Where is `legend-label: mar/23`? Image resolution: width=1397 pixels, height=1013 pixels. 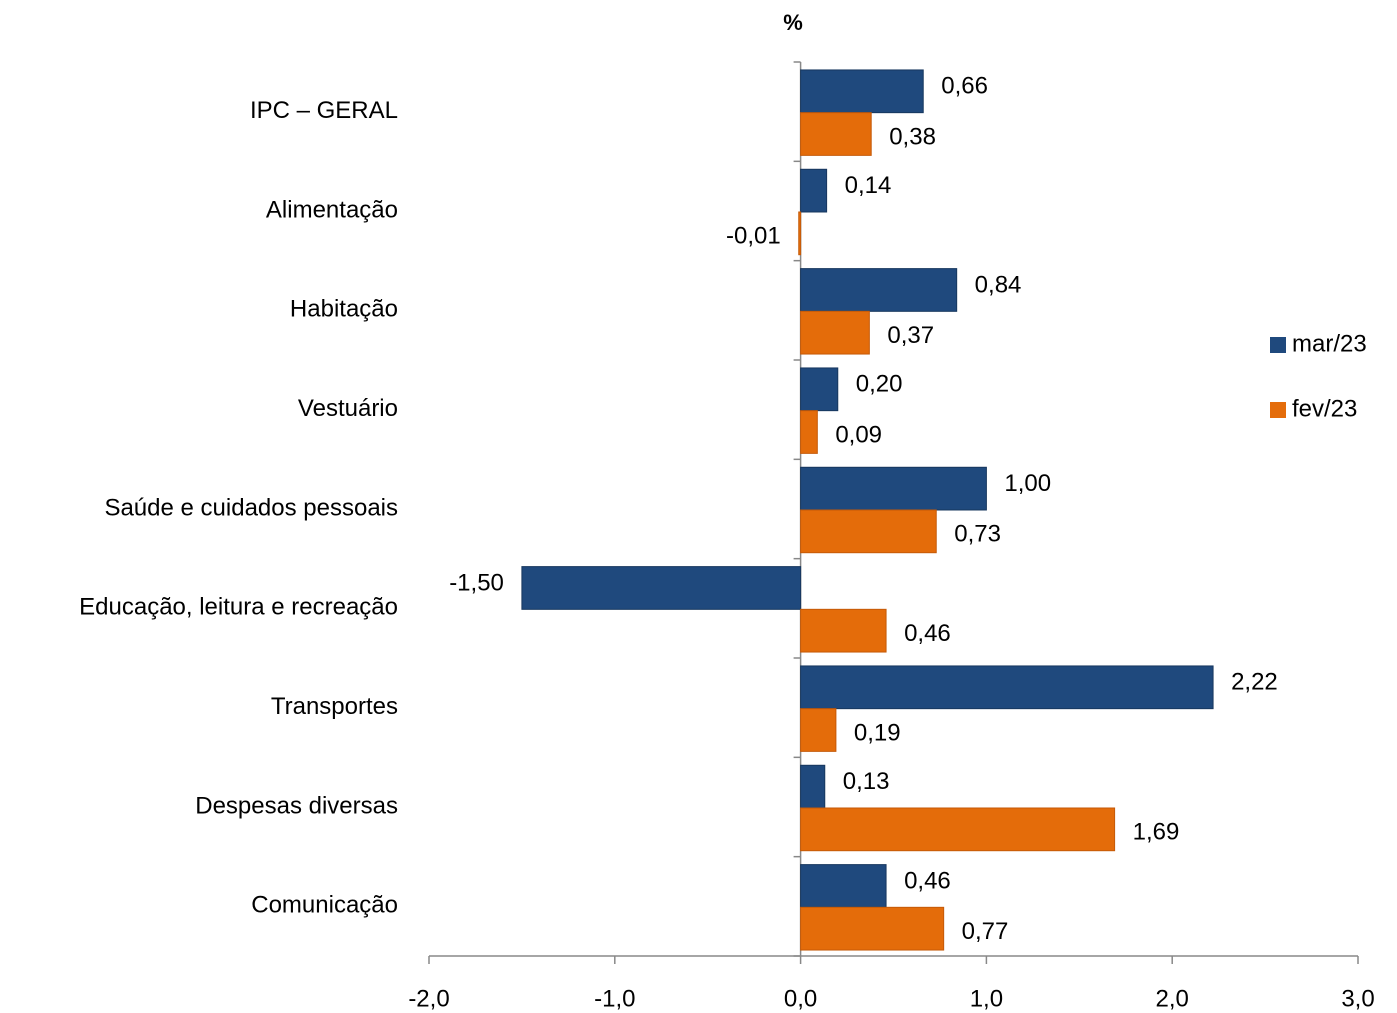
legend-label: mar/23 is located at coordinates (1329, 343).